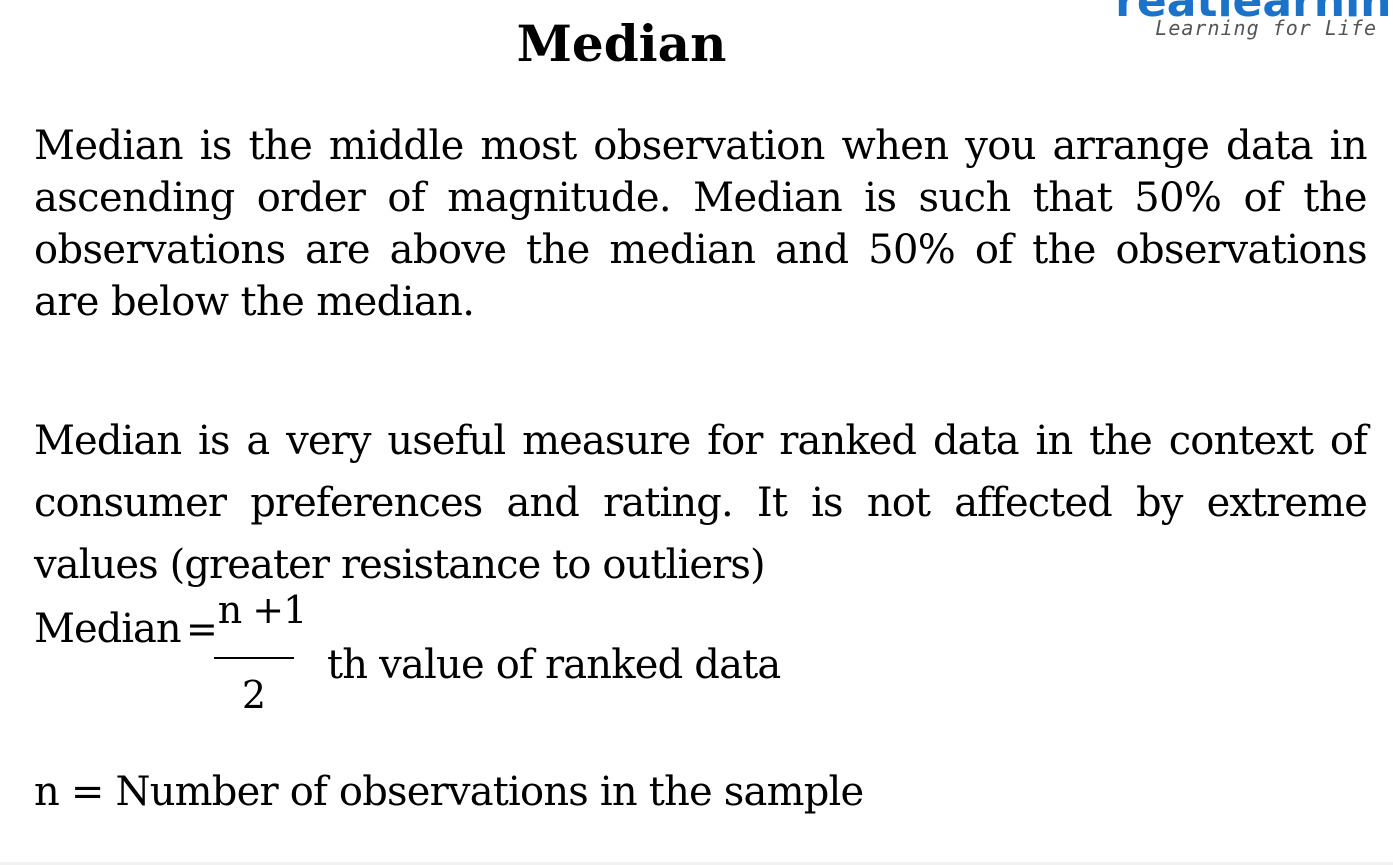  I want to click on greatlearning-logo: greatlearning Learning for Life, so click(1253, 21).